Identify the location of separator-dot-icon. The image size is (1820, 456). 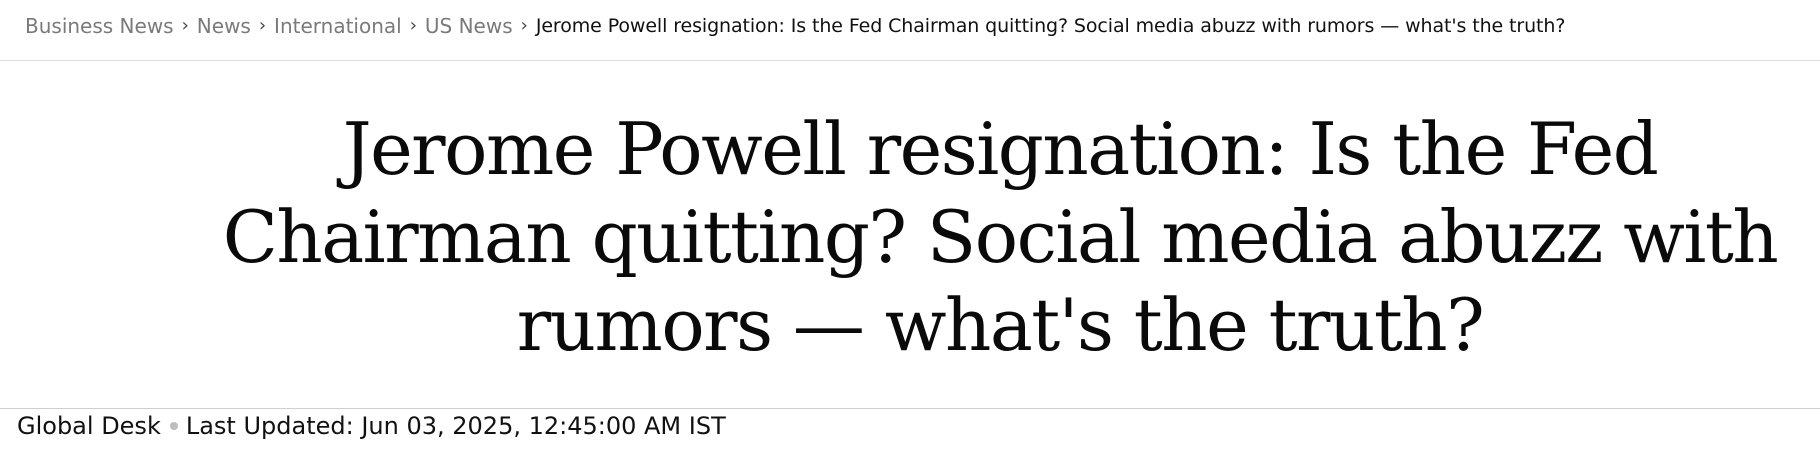
(173, 426).